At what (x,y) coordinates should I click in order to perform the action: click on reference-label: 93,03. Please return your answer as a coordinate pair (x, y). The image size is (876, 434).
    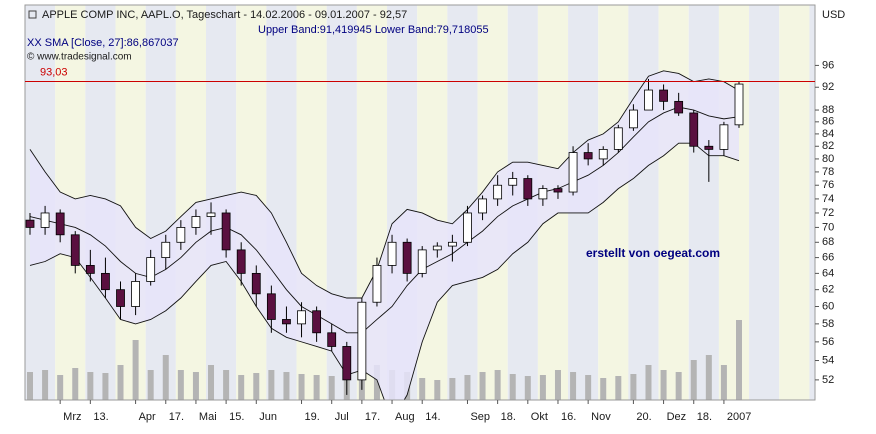
    Looking at the image, I should click on (54, 72).